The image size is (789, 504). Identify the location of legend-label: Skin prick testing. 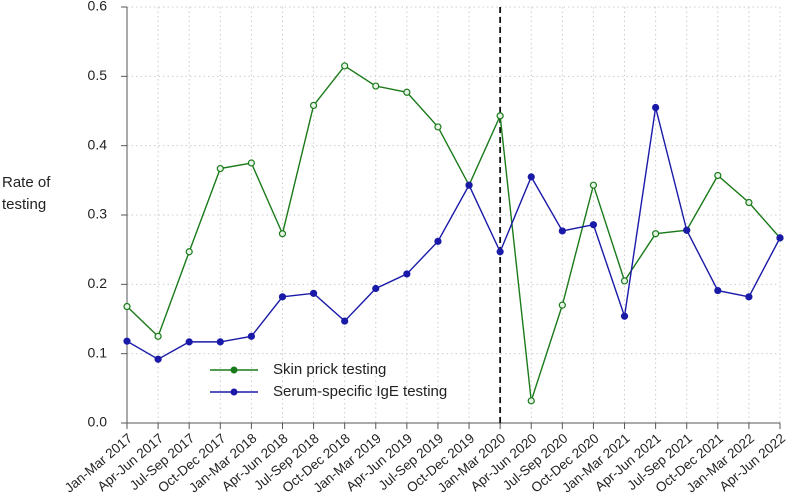
(329, 369).